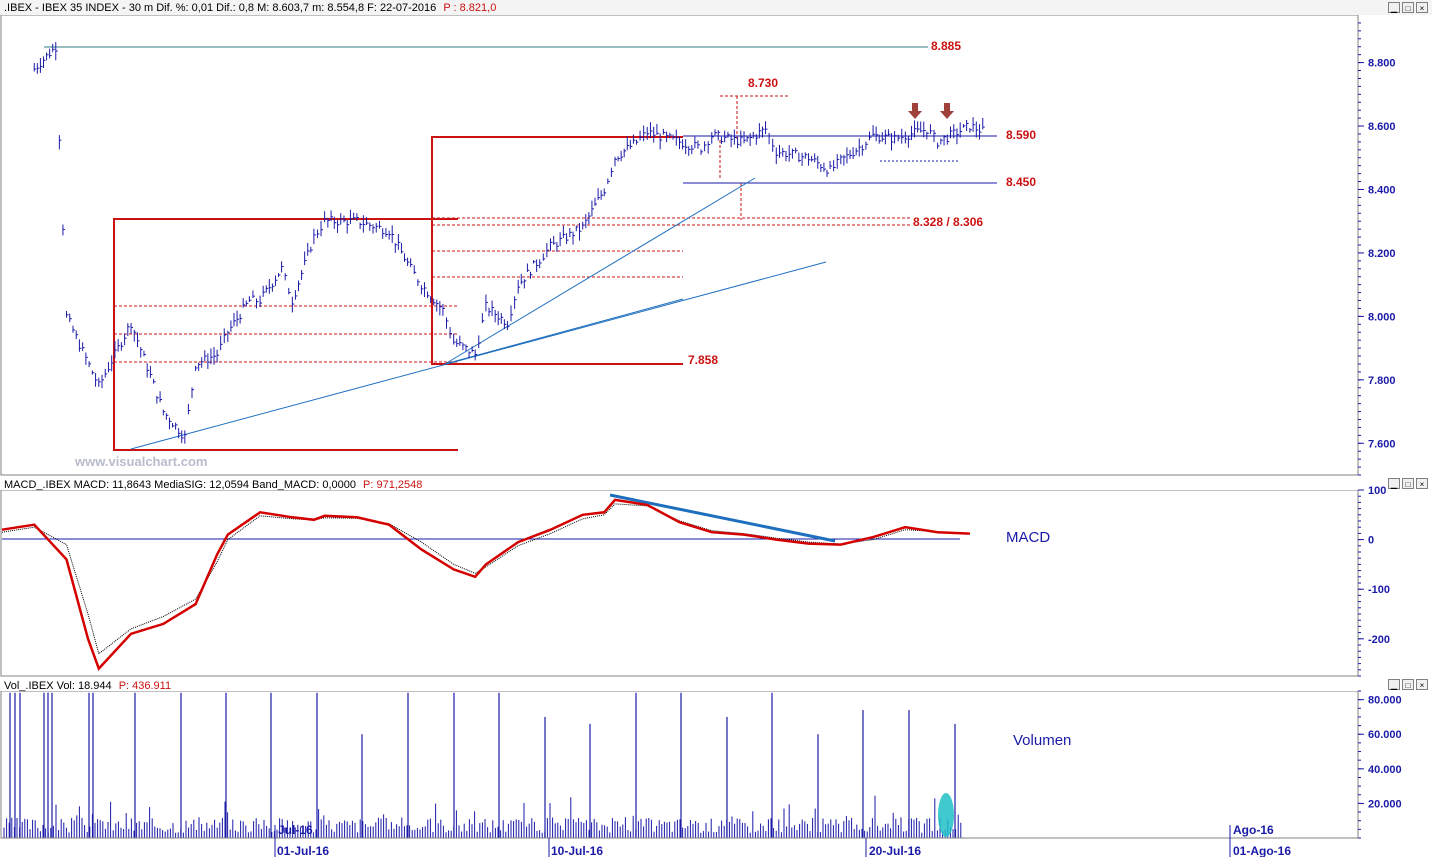 Image resolution: width=1432 pixels, height=857 pixels. I want to click on volume-bars, so click(482, 765).